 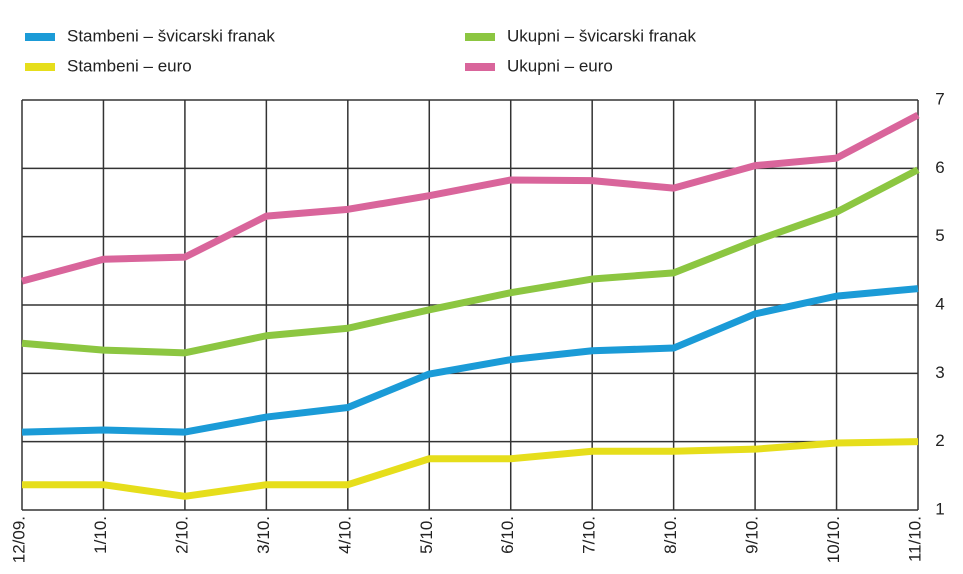 I want to click on x-tick-label: 12/09., so click(x=18, y=539).